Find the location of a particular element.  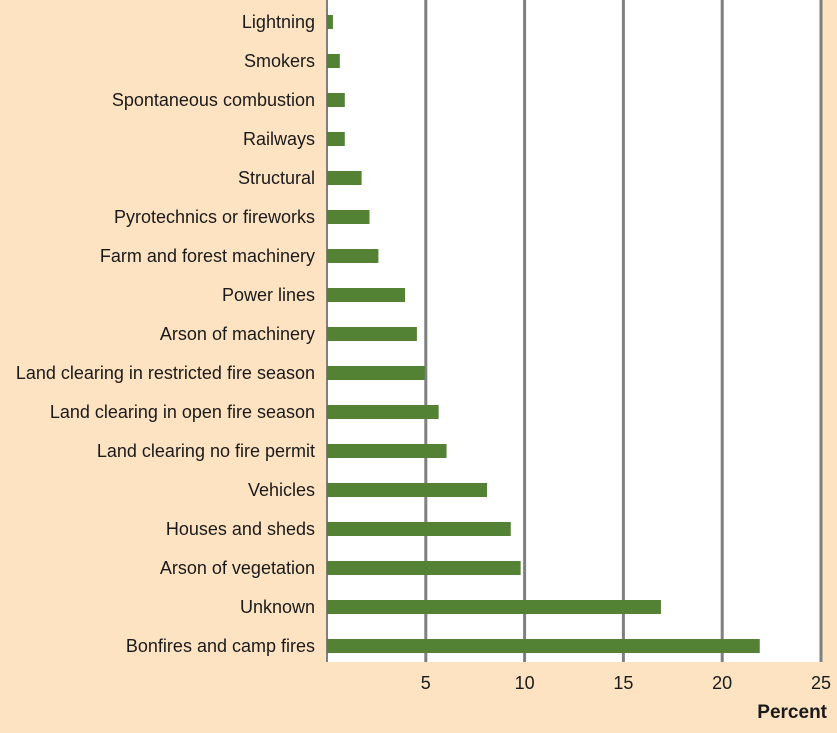

category-label: Arson of vegetation is located at coordinates (237, 568).